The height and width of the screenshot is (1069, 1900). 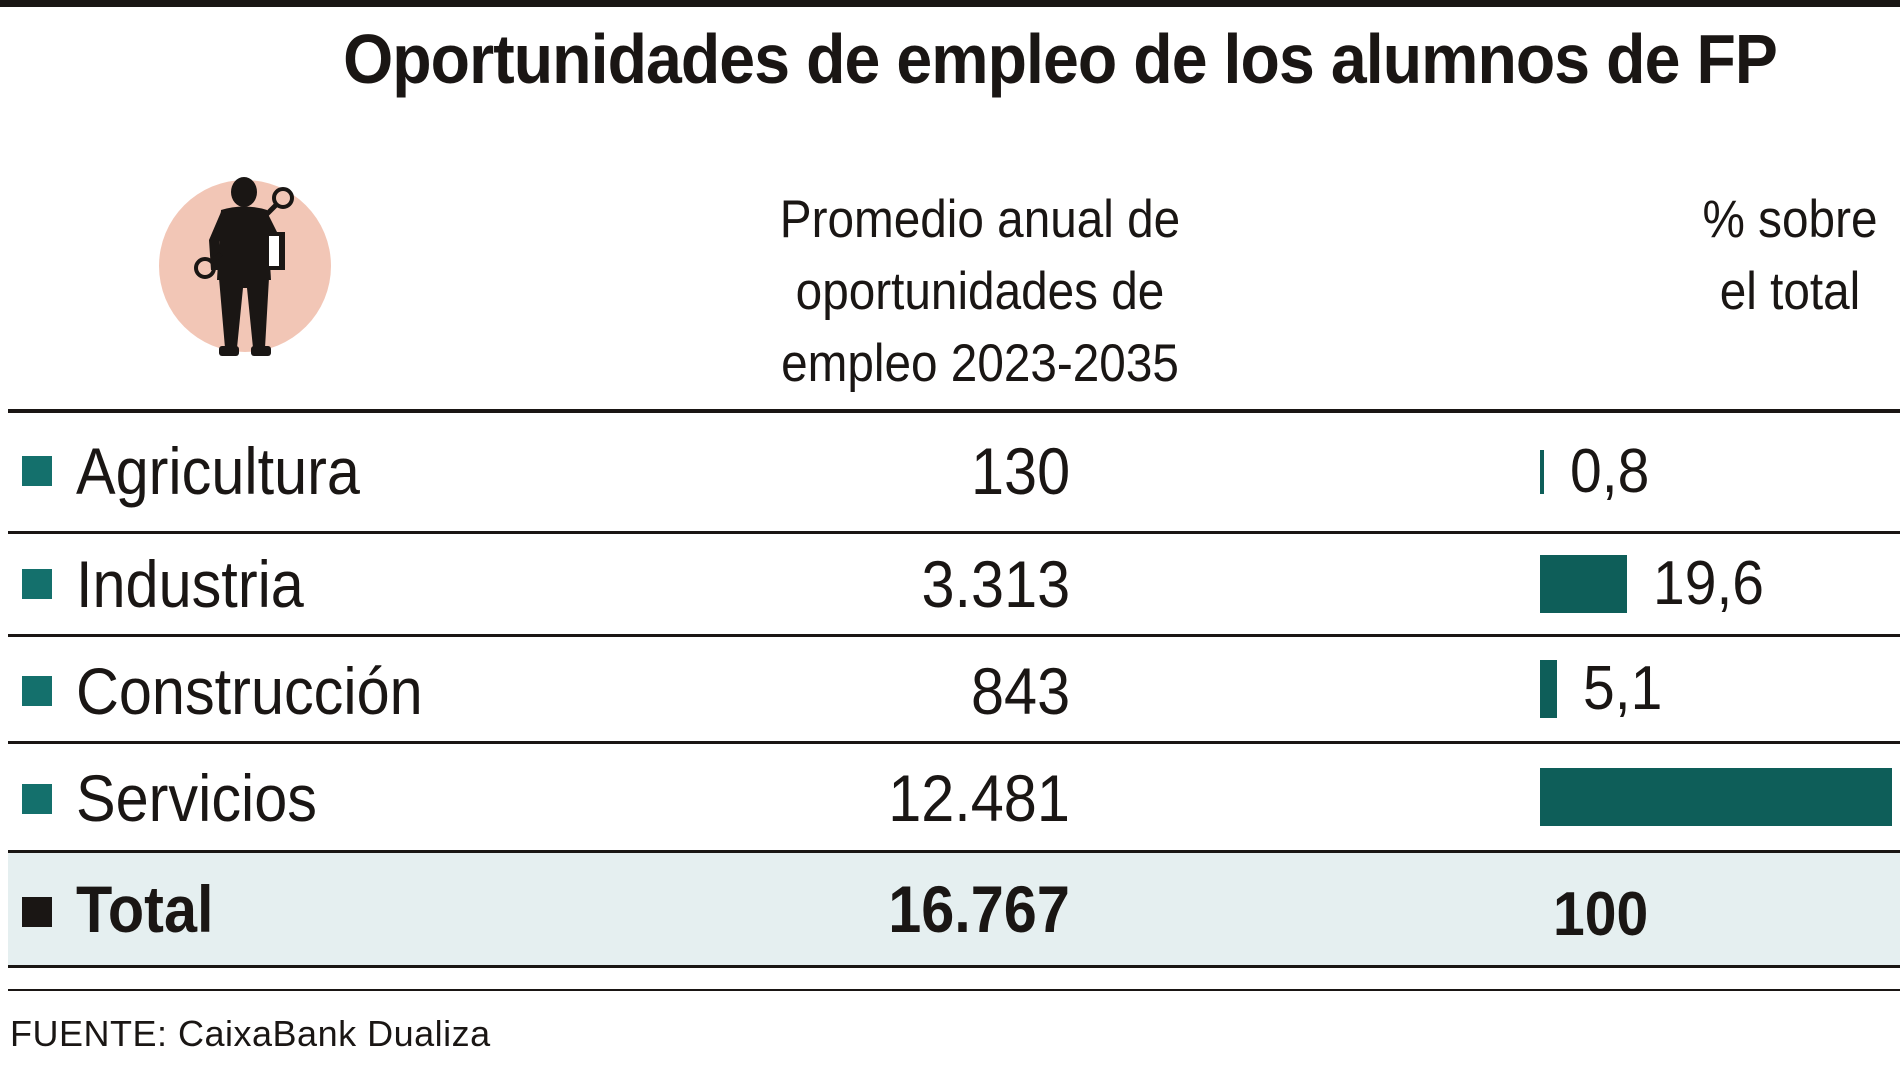 I want to click on table-row: Servicios 12.481, so click(x=954, y=797).